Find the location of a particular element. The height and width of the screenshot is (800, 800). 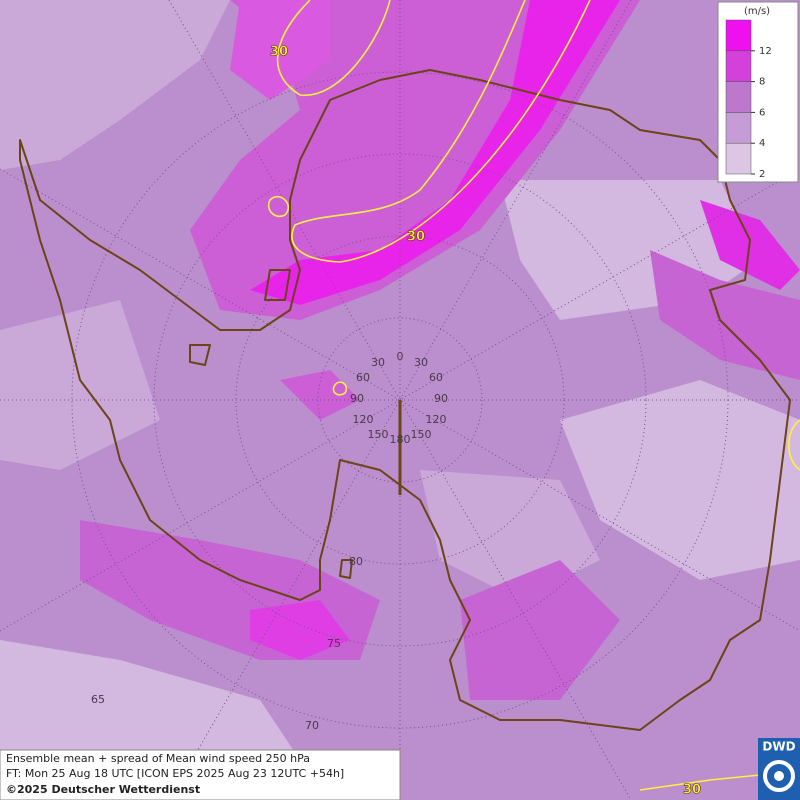

latitude-label: 65 is located at coordinates (98, 699).